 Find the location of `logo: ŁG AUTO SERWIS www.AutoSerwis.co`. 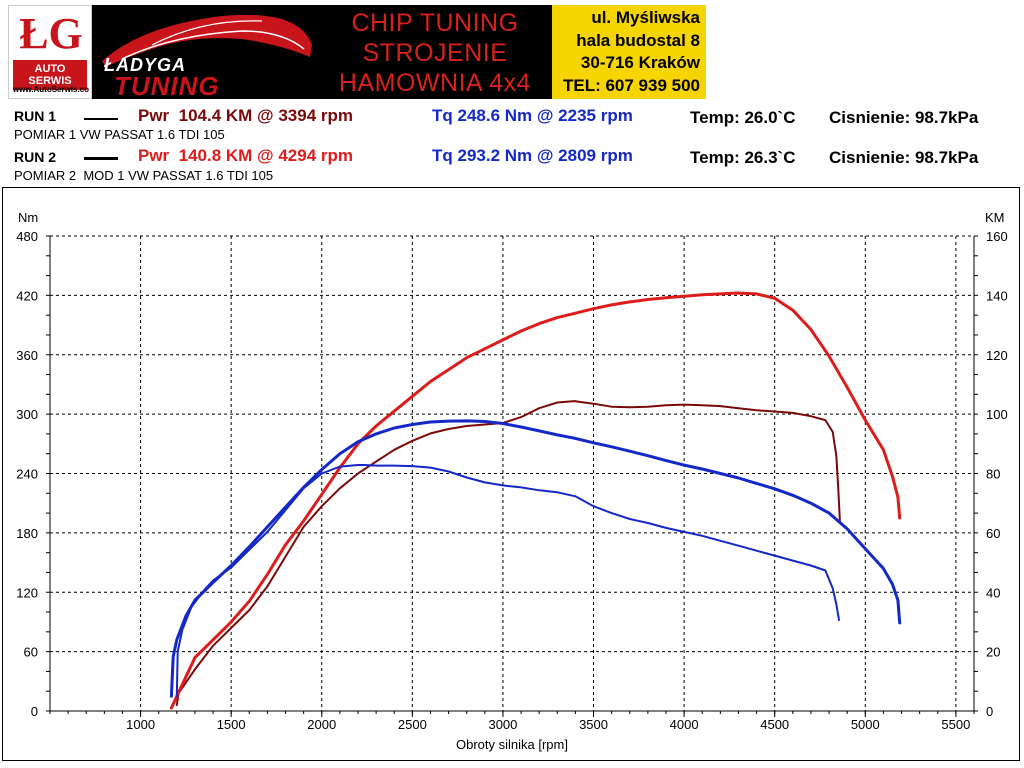

logo: ŁG AUTO SERWIS www.AutoSerwis.co is located at coordinates (50, 52).